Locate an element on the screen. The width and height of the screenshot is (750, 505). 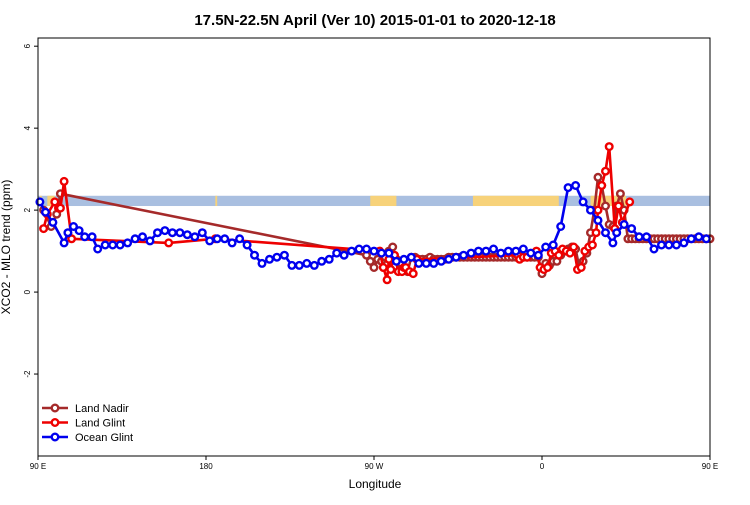
legend: Land Nadir Land Glint Ocean Glint is located at coordinates (87, 423).